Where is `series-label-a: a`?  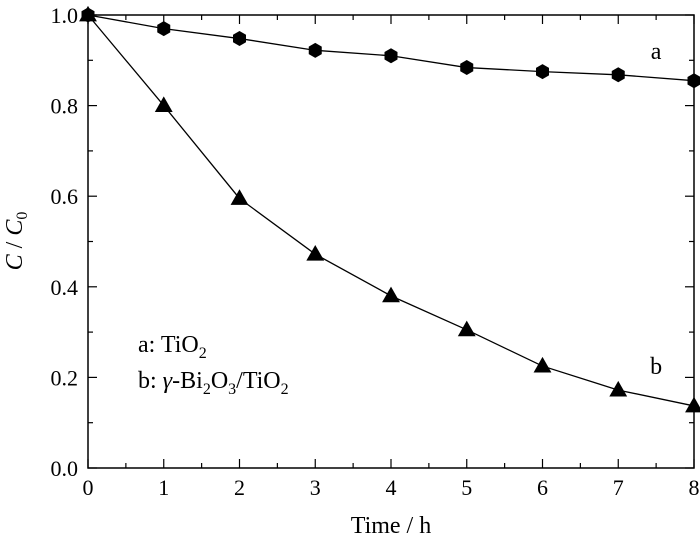 series-label-a: a is located at coordinates (656, 52).